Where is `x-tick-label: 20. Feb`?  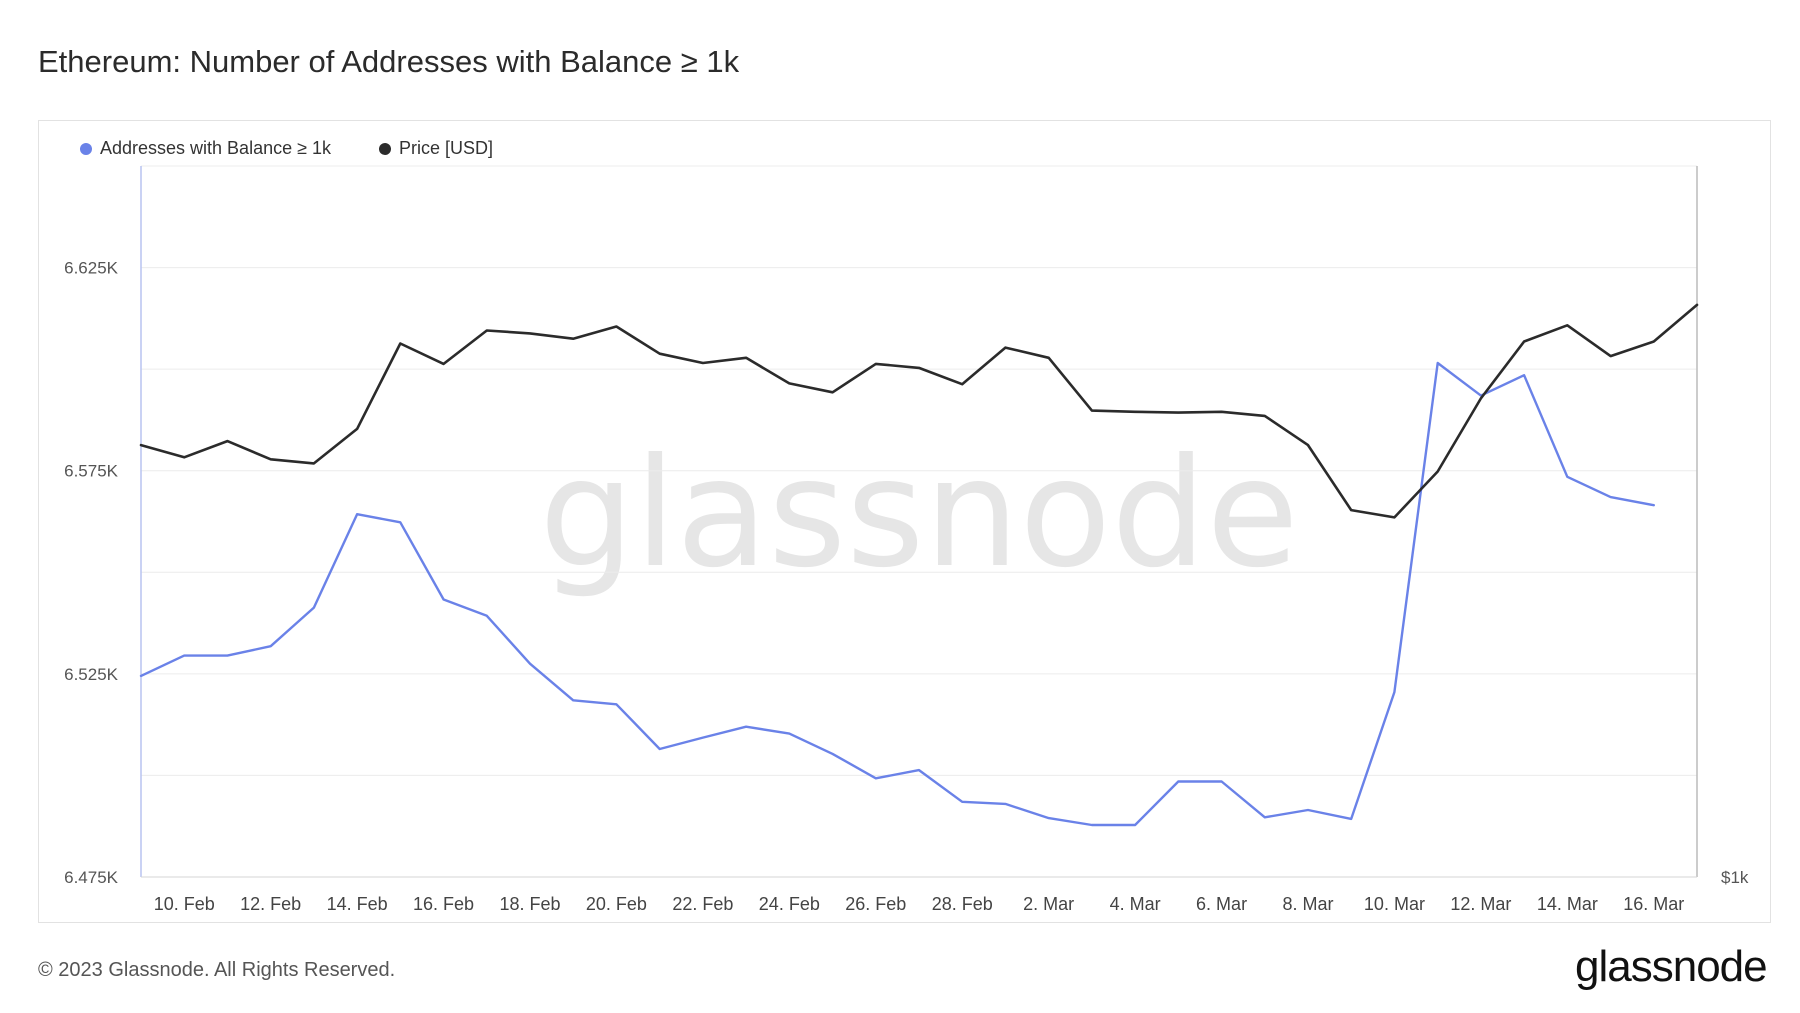 x-tick-label: 20. Feb is located at coordinates (616, 904).